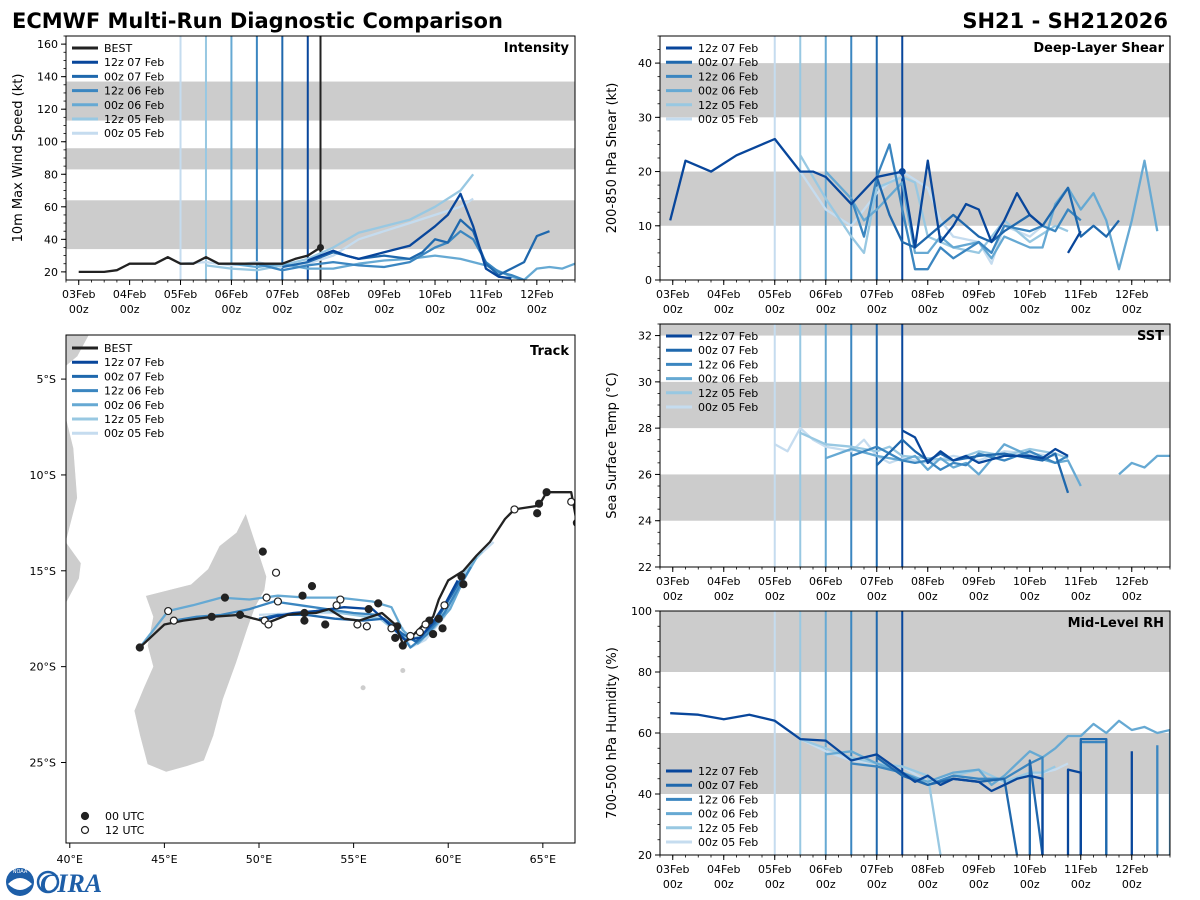 This screenshot has height=900, width=1200. Describe the element at coordinates (645, 474) in the screenshot. I see `sst-ytick-label-26: 26` at that location.